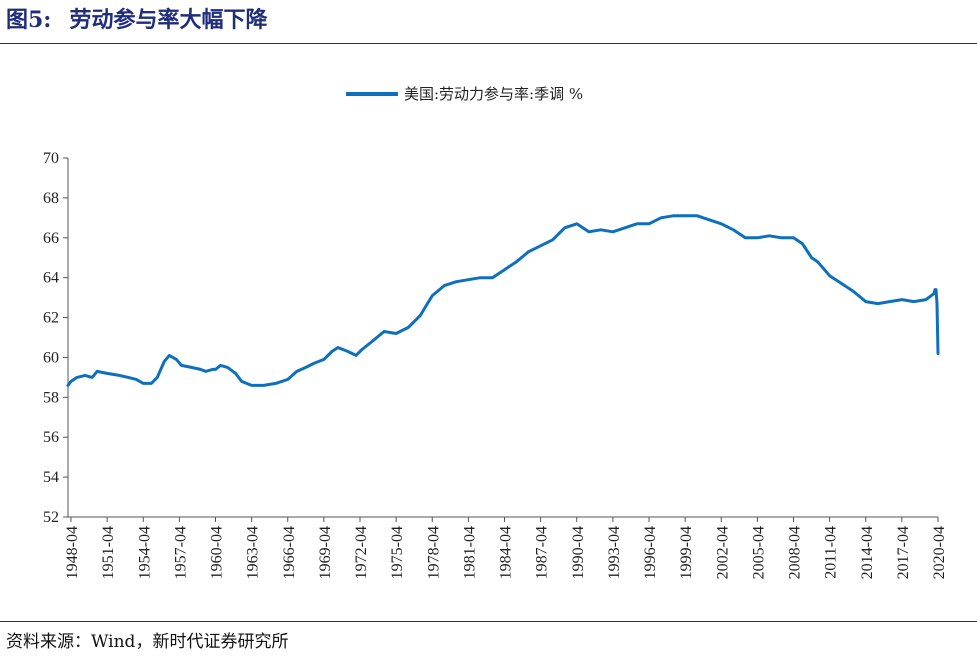  Describe the element at coordinates (722, 552) in the screenshot. I see `x-tick-label: 2002-04` at that location.